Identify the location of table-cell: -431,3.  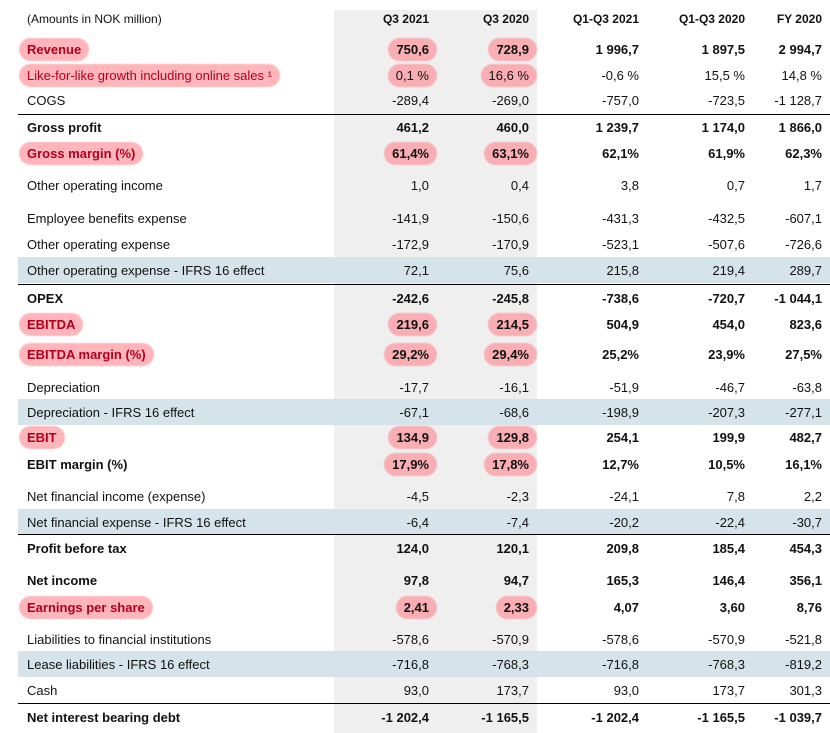
(592, 218).